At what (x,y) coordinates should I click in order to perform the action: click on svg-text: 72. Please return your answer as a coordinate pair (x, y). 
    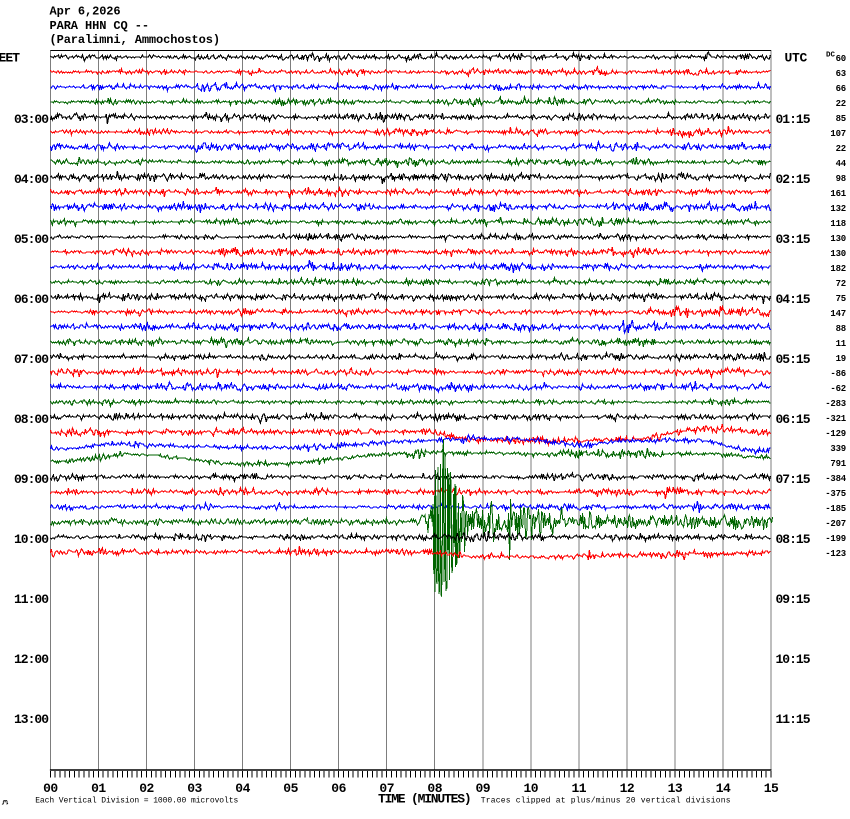
    Looking at the image, I should click on (841, 284).